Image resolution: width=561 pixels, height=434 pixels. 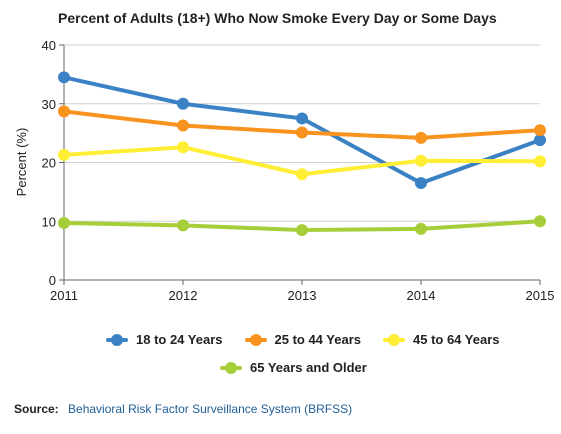 I want to click on legend-item: 65 Years and Older, so click(x=293, y=367).